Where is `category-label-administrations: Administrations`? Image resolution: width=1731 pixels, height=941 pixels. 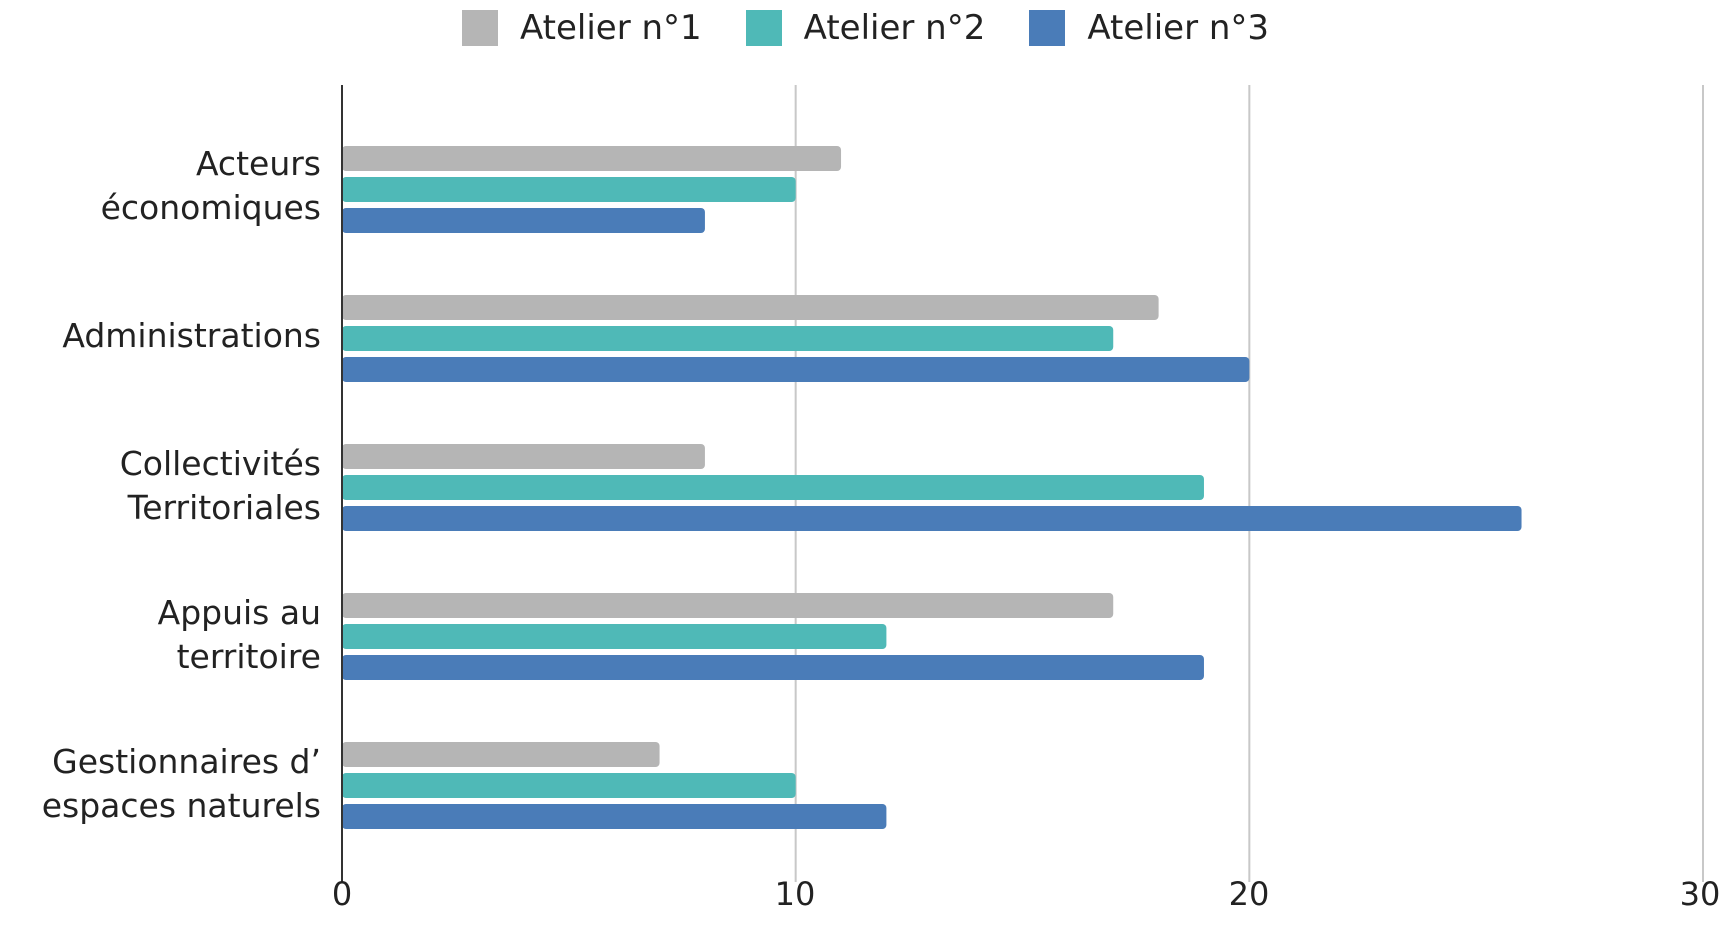
category-label-administrations: Administrations is located at coordinates (191, 335).